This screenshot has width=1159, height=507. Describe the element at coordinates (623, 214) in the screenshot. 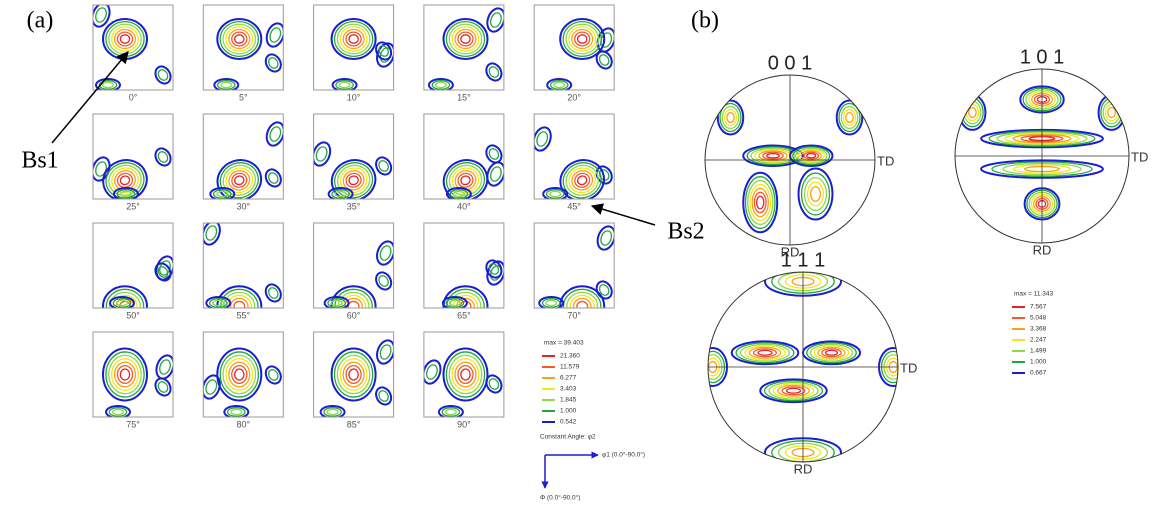

I see `annotation-arrow` at that location.